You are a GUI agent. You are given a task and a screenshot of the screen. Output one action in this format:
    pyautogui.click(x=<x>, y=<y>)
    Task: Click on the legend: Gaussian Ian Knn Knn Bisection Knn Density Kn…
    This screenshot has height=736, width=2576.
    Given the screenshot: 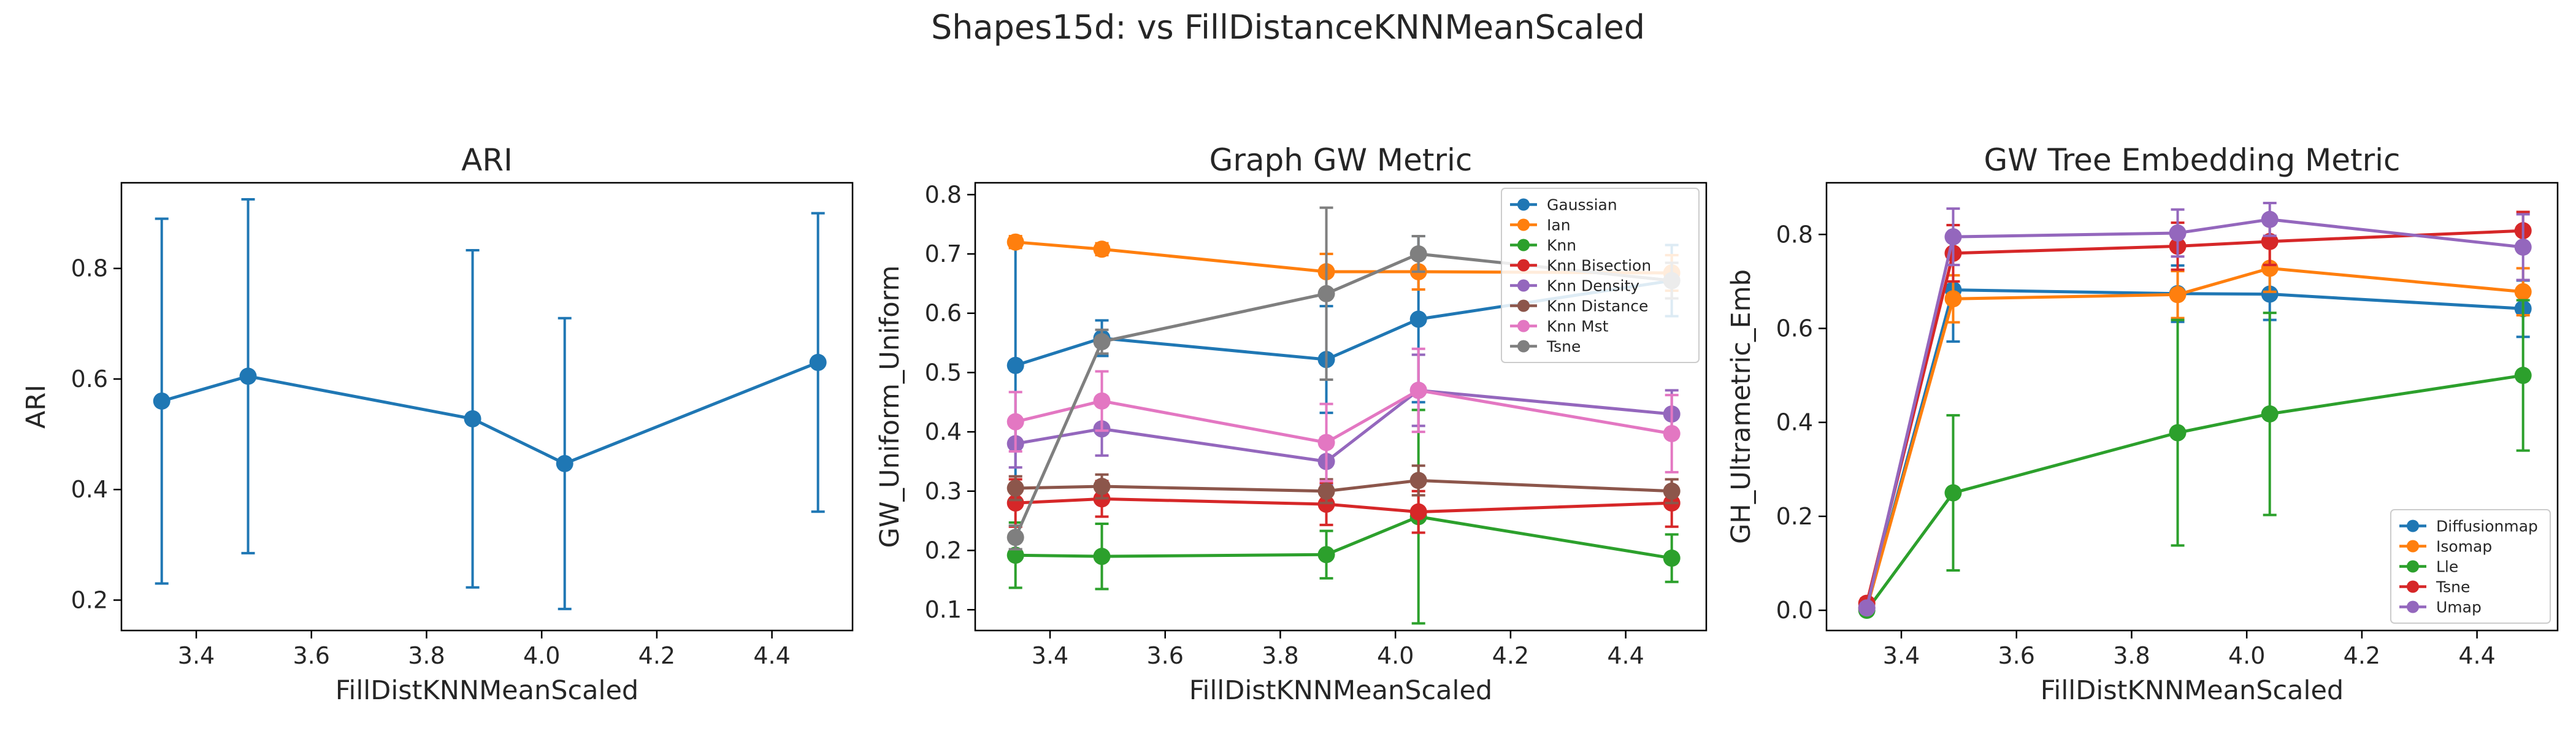 What is the action you would take?
    pyautogui.click(x=1600, y=275)
    